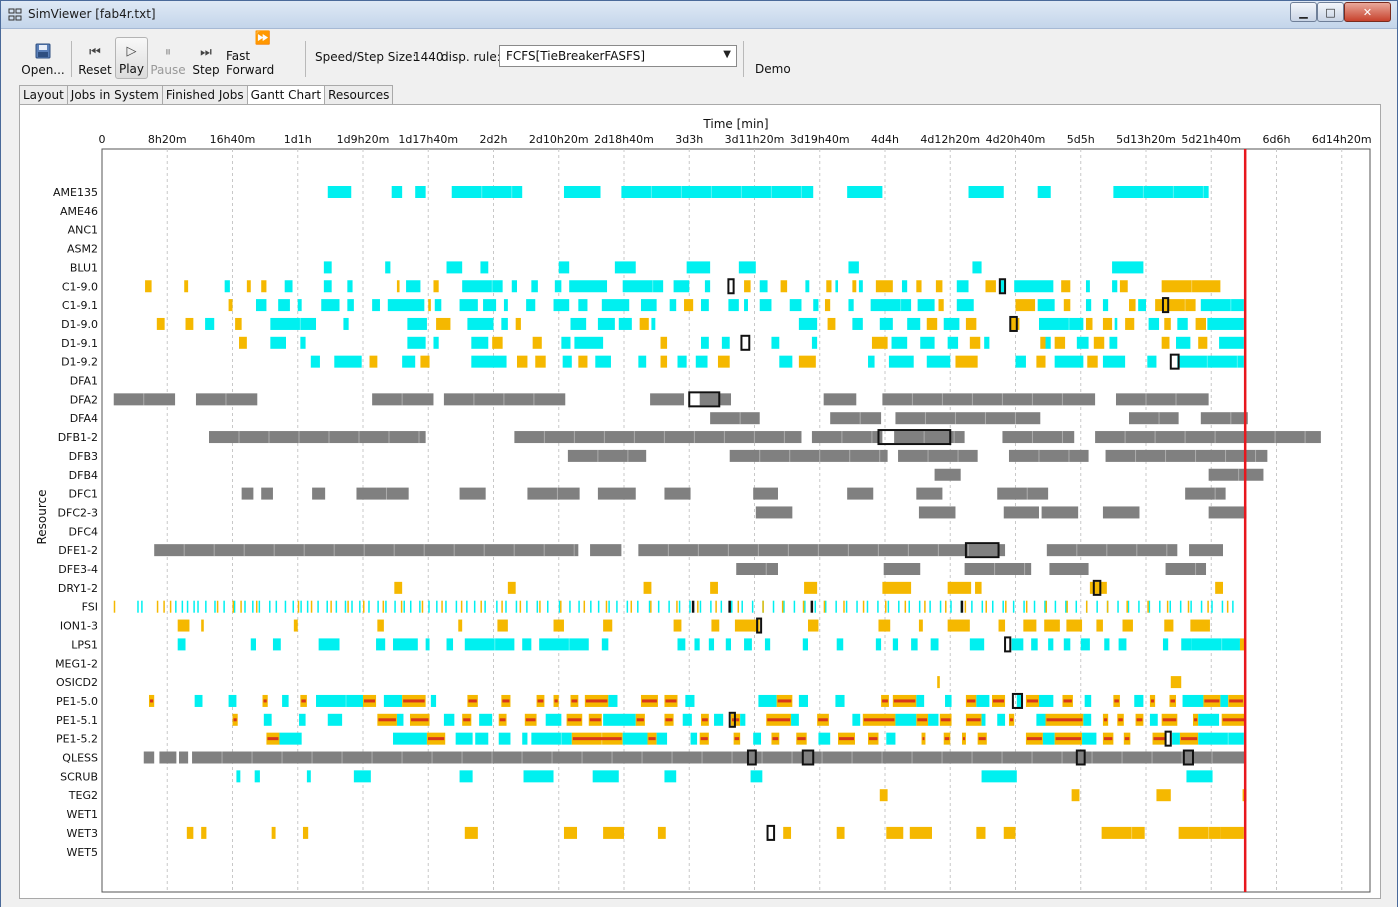 This screenshot has height=907, width=1398. What do you see at coordinates (1303, 12) in the screenshot?
I see `minimize-button: ▁` at bounding box center [1303, 12].